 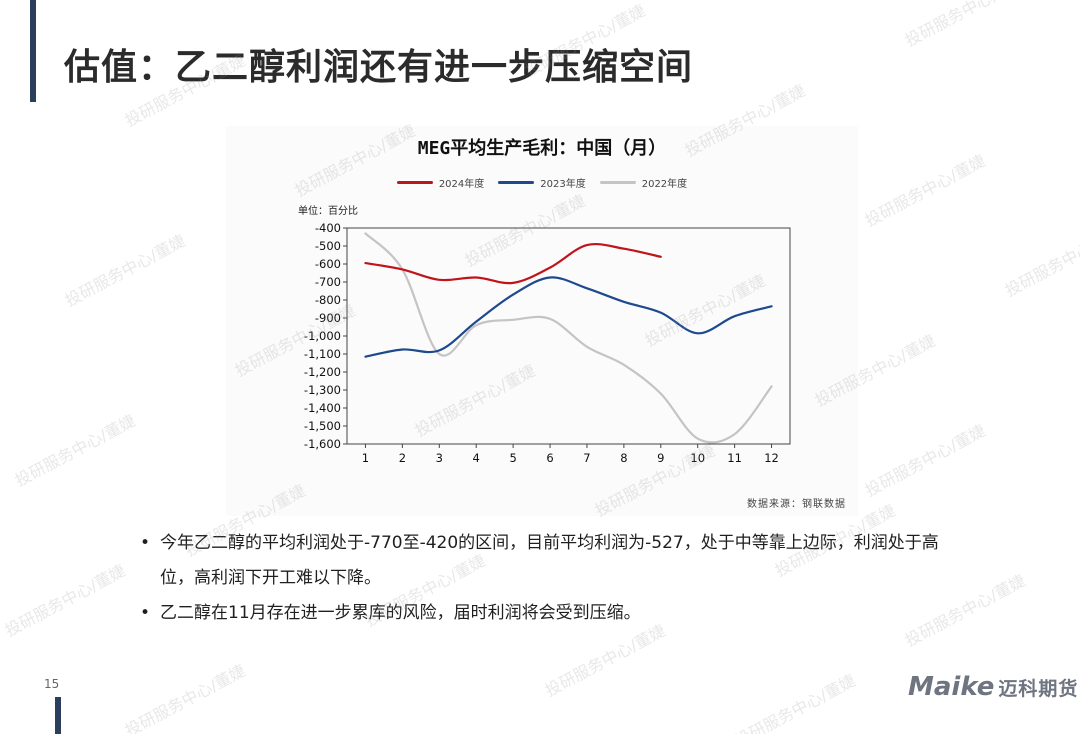 I want to click on legend-label-2023: 2023年度, so click(x=563, y=184).